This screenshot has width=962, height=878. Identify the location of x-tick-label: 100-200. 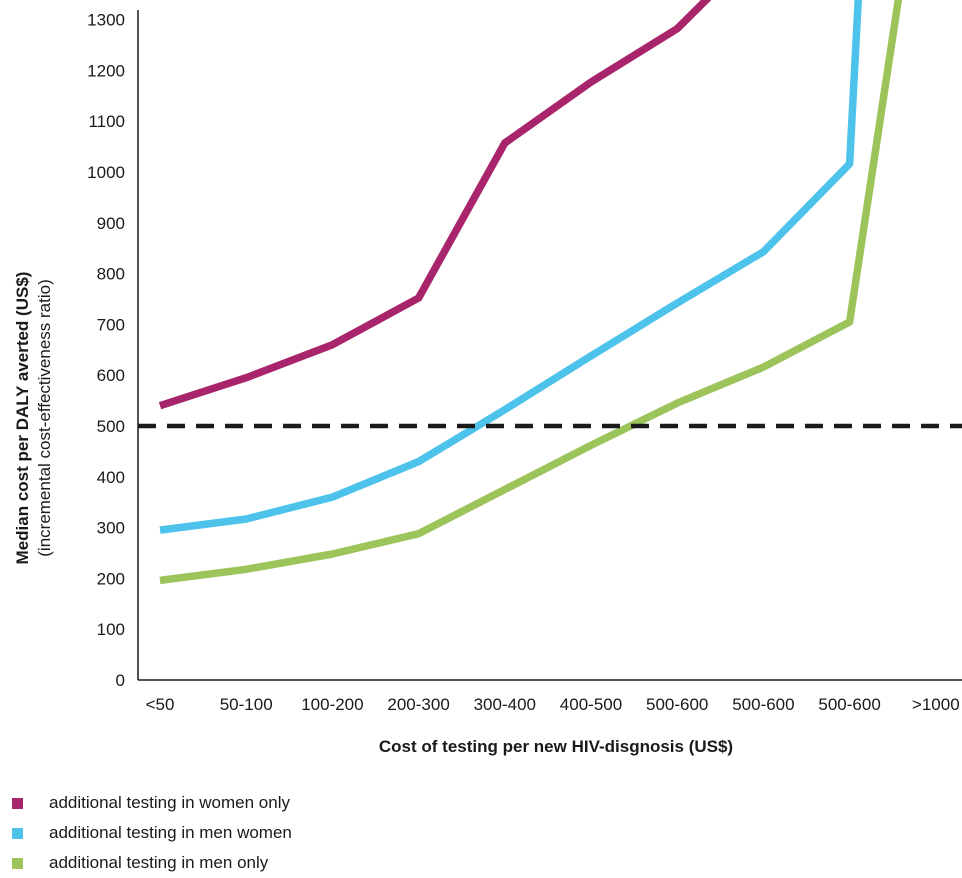
(332, 704).